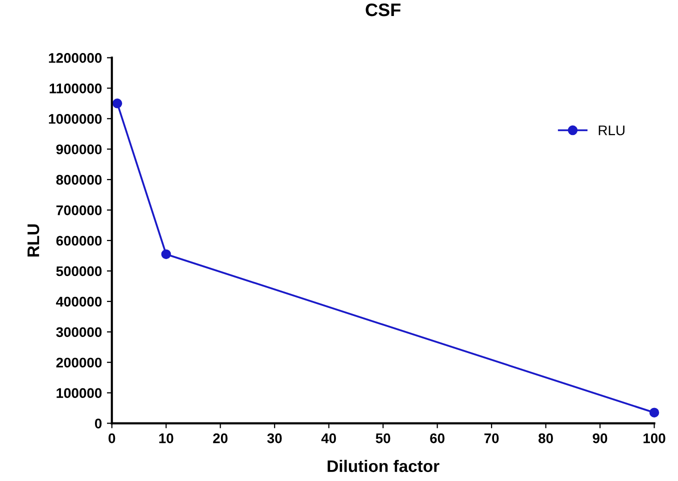 The image size is (678, 481). What do you see at coordinates (112, 438) in the screenshot?
I see `x-tick-label: 0` at bounding box center [112, 438].